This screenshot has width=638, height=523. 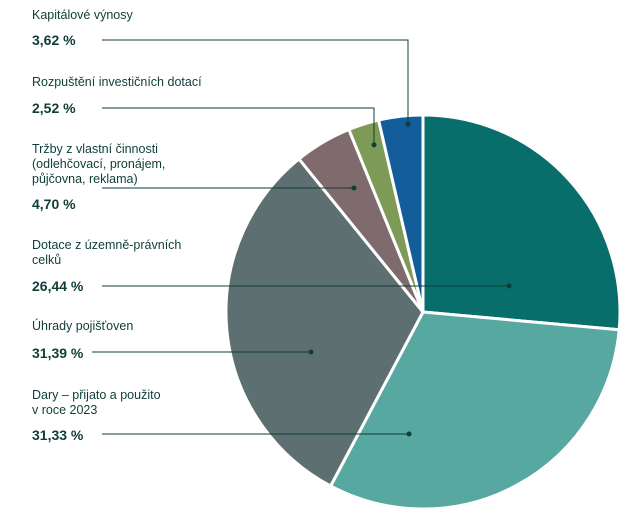 I want to click on legend-value-kapitalove-vynosy: 3,62 %, so click(x=54, y=40).